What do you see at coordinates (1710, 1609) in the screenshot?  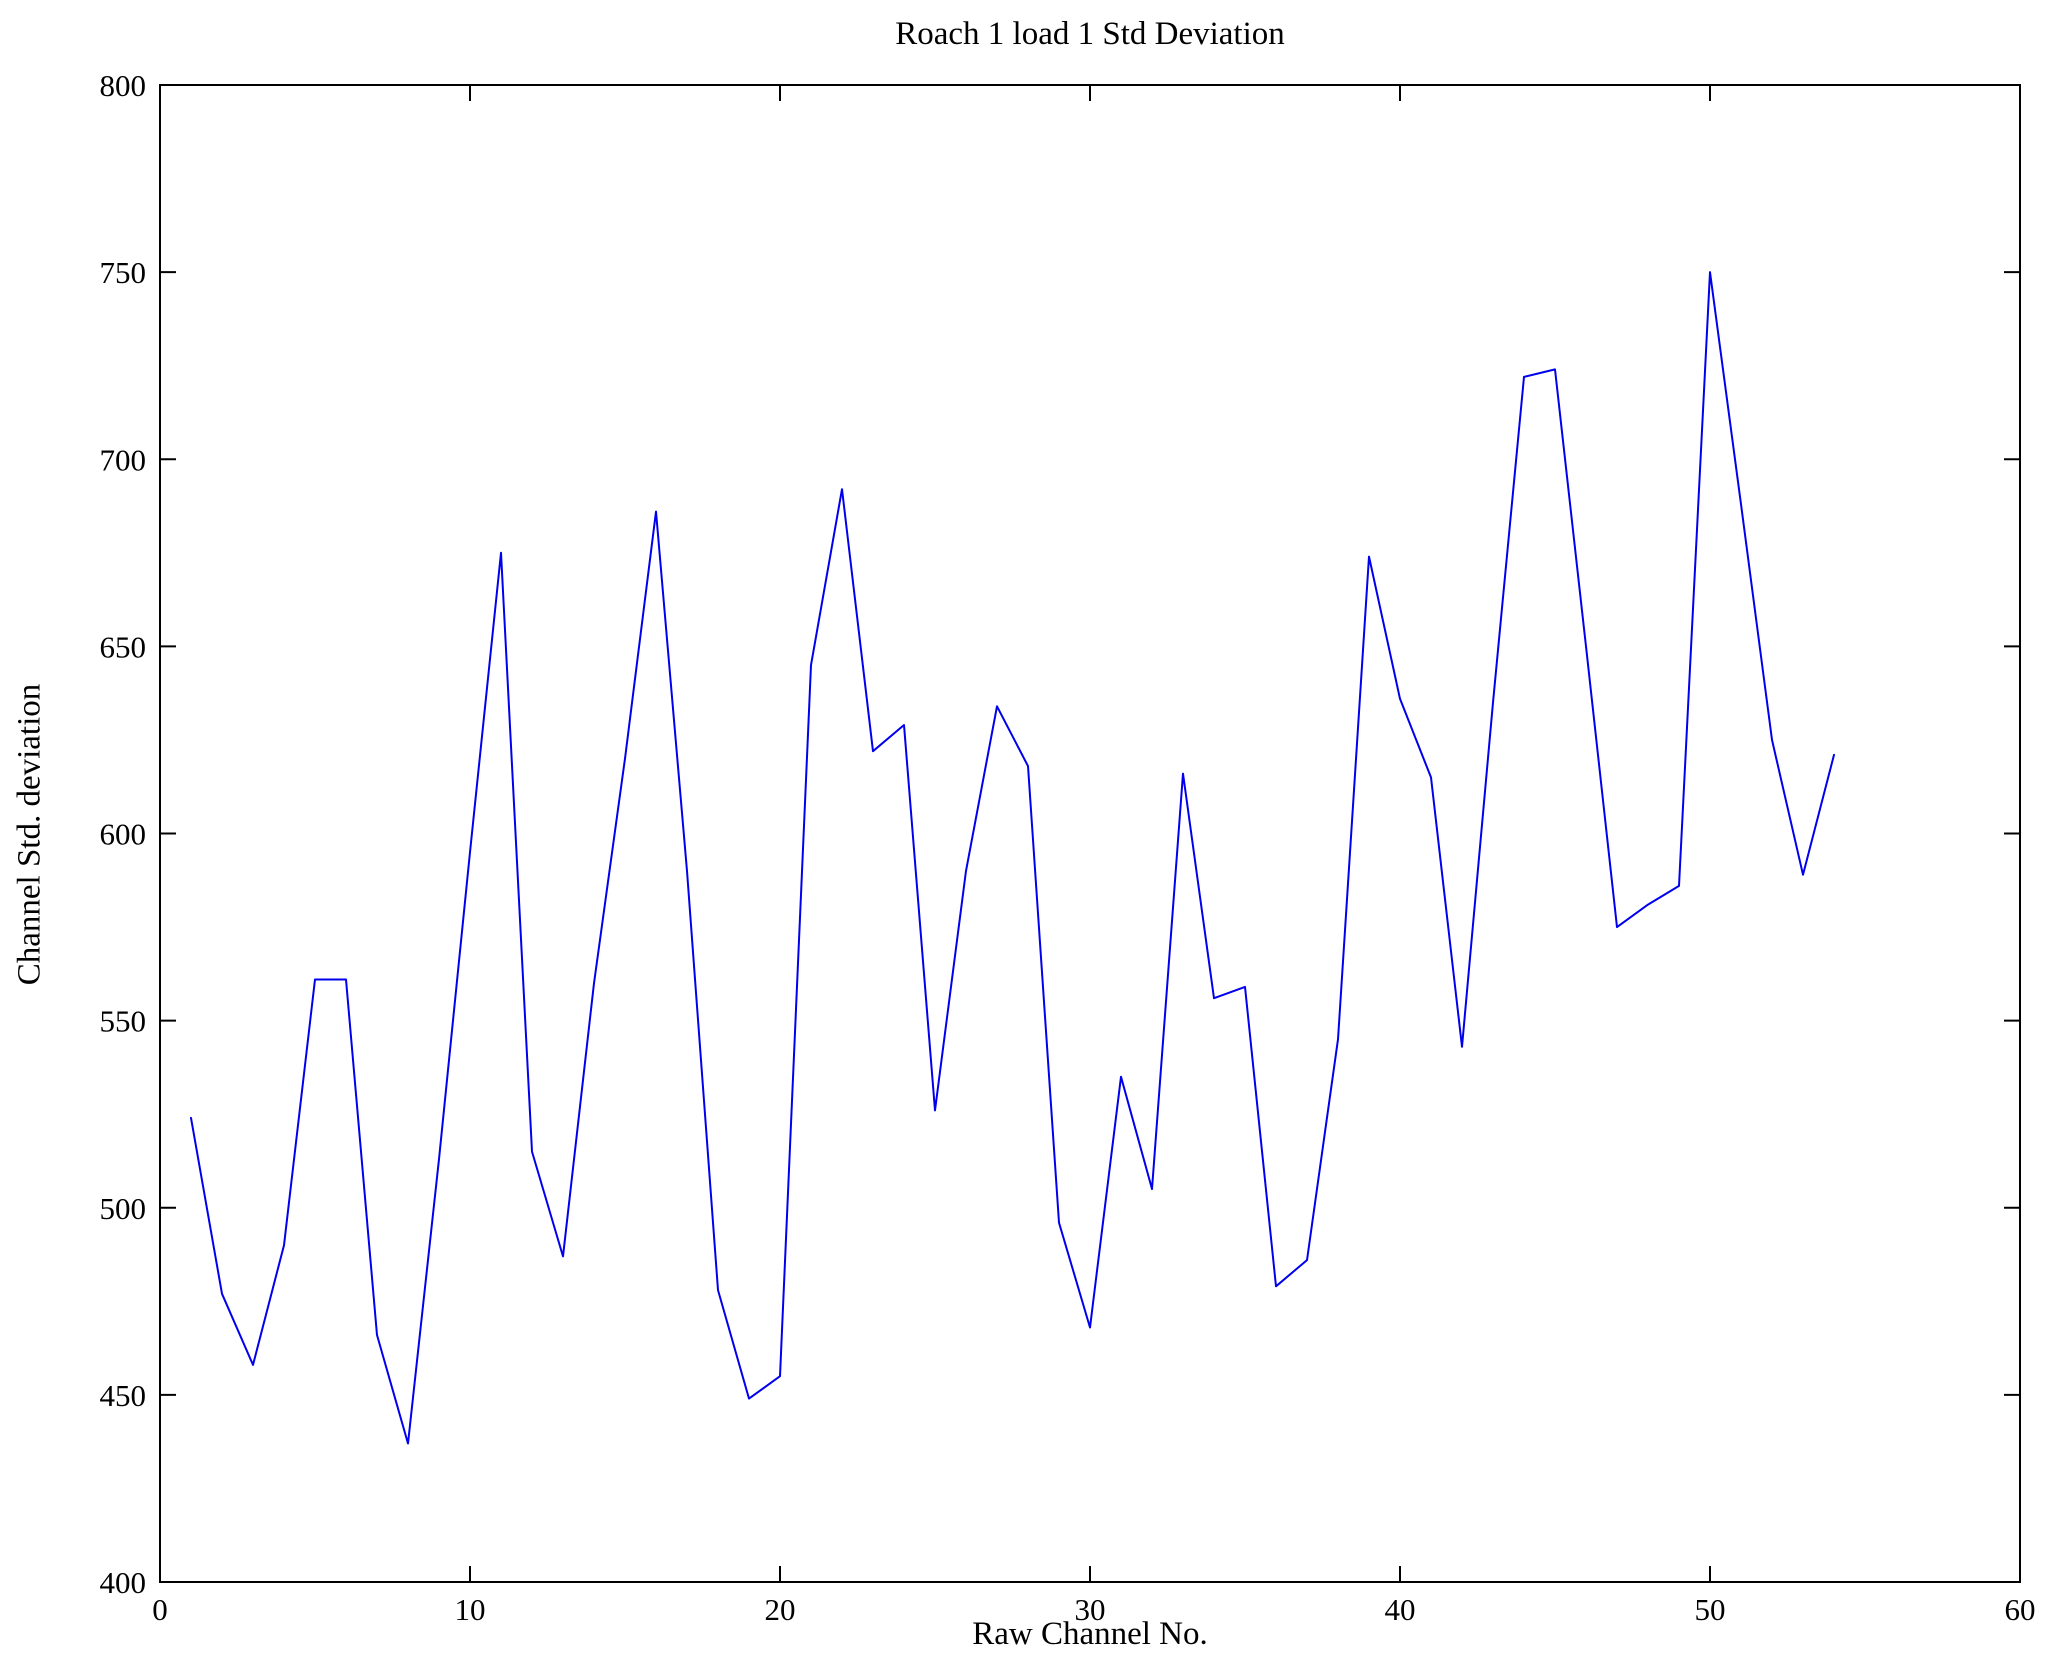 I see `x-tick-label: 50` at bounding box center [1710, 1609].